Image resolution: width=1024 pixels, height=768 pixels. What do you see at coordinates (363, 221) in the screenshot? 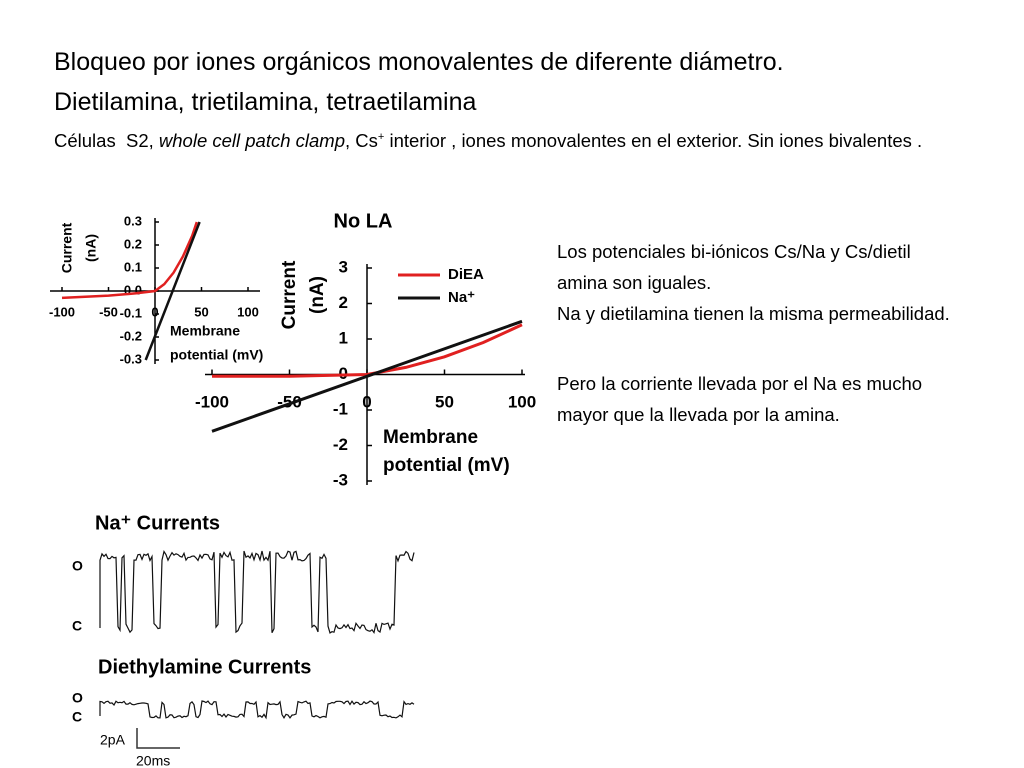
I see `chart-title: No LA` at bounding box center [363, 221].